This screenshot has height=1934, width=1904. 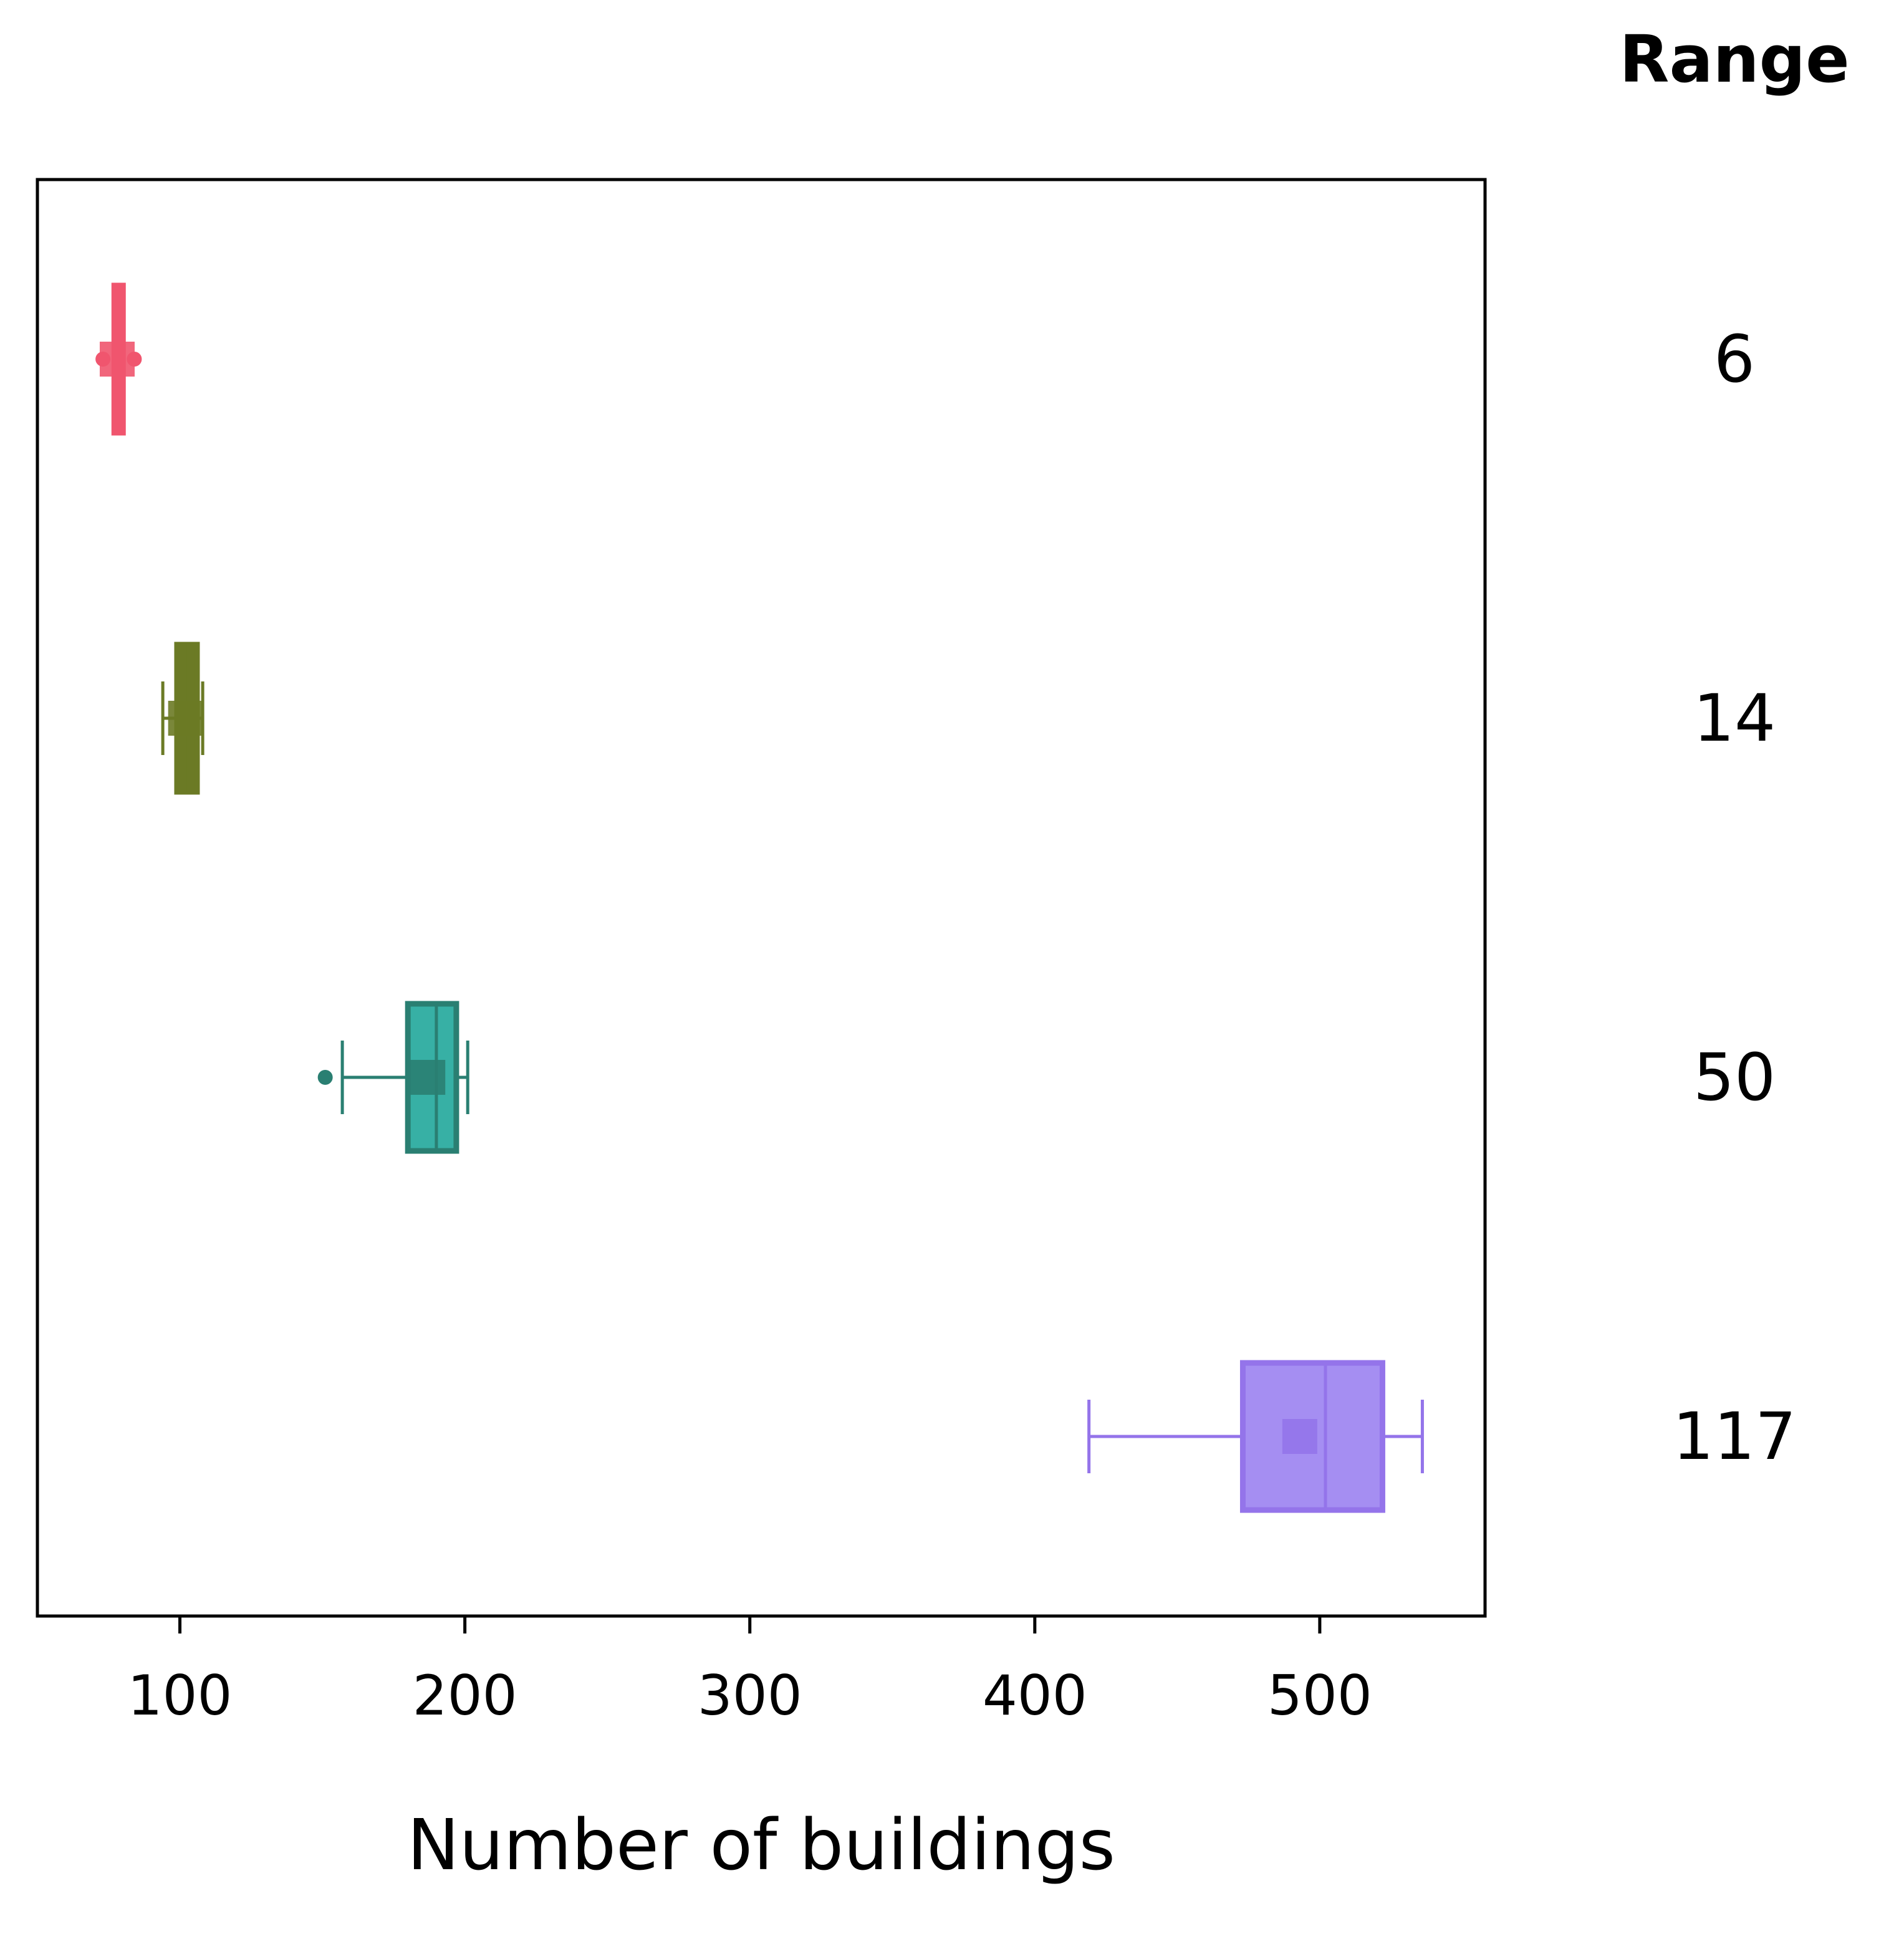 What do you see at coordinates (761, 1845) in the screenshot?
I see `x-axis-label: Number of buildings` at bounding box center [761, 1845].